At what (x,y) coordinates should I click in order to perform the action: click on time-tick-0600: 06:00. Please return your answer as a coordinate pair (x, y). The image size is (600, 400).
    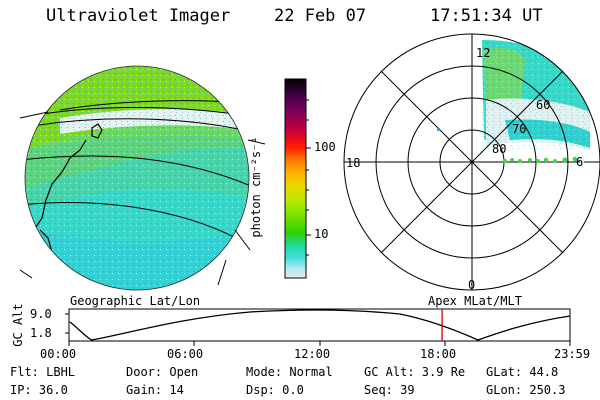
    Looking at the image, I should click on (185, 354).